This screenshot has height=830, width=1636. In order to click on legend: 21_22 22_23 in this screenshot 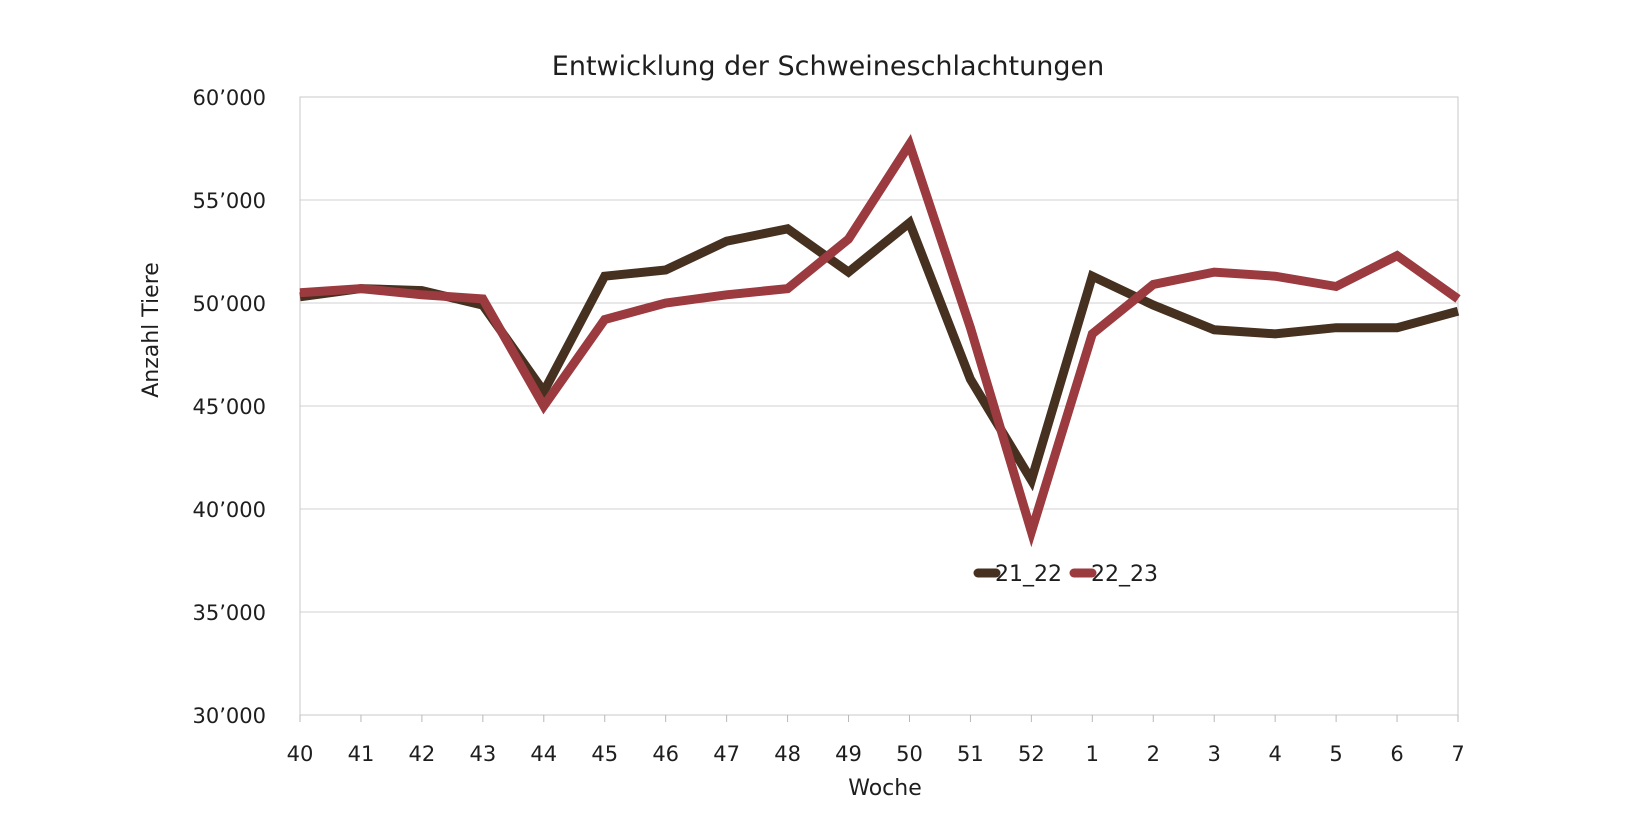, I will do `click(1065, 574)`.